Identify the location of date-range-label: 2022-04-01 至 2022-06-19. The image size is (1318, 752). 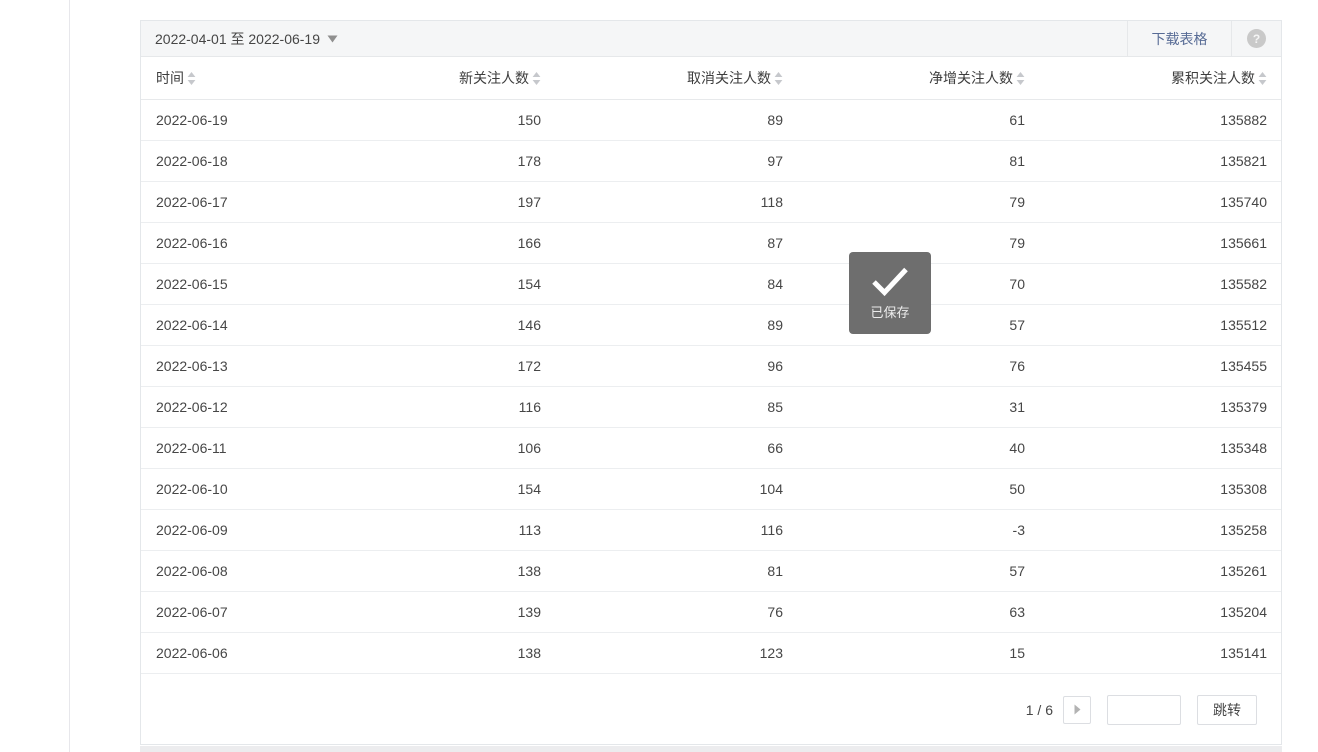
(238, 38).